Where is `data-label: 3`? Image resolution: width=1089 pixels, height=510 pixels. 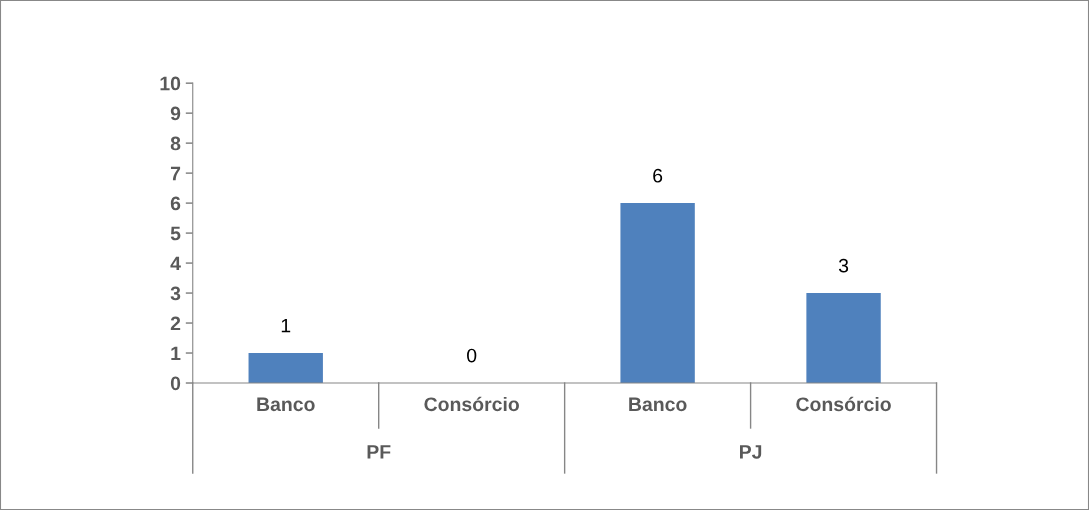 data-label: 3 is located at coordinates (843, 265).